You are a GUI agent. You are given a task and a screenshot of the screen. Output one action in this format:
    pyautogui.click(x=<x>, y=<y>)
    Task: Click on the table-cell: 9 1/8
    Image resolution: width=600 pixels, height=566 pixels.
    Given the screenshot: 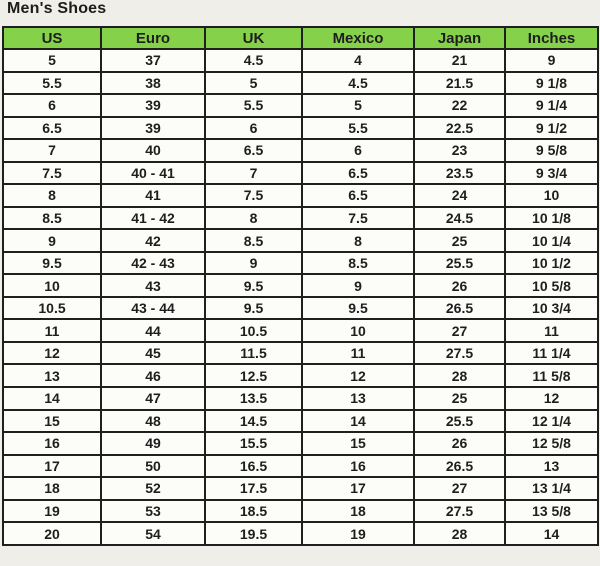 What is the action you would take?
    pyautogui.click(x=551, y=83)
    